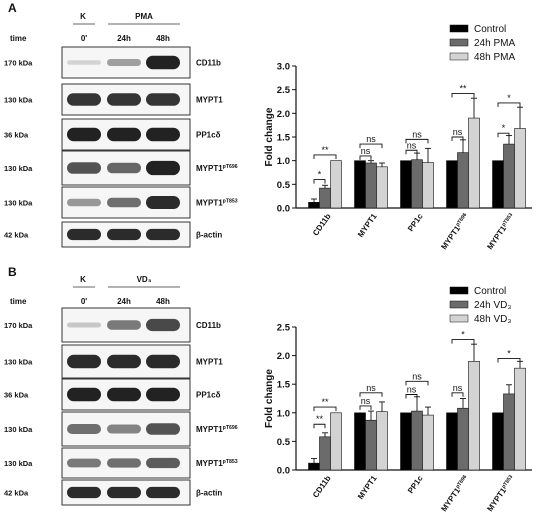 This screenshot has height=521, width=550. What do you see at coordinates (284, 185) in the screenshot?
I see `y-tick-label: 0.5` at bounding box center [284, 185].